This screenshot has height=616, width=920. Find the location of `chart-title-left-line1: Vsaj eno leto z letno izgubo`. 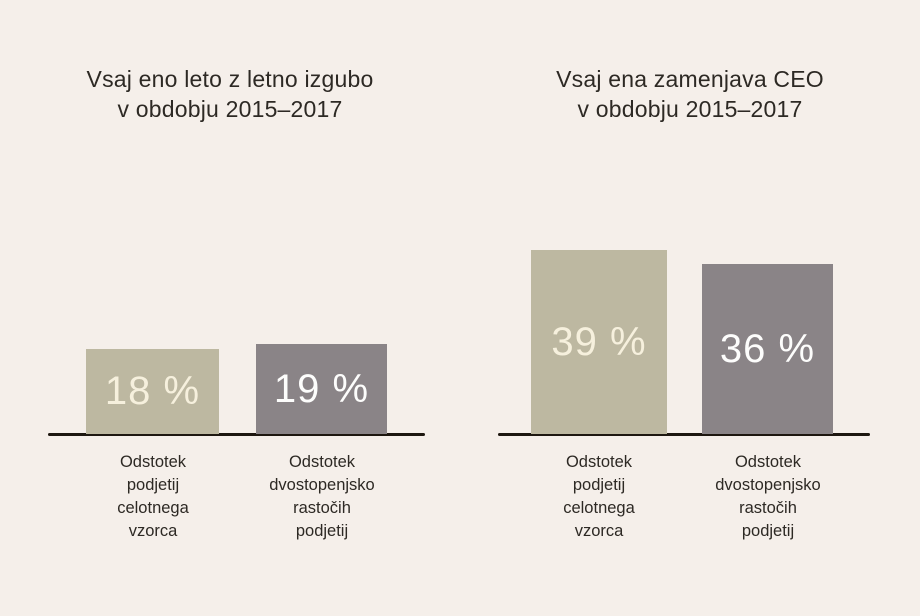

chart-title-left-line1: Vsaj eno leto z letno izgubo is located at coordinates (230, 79).